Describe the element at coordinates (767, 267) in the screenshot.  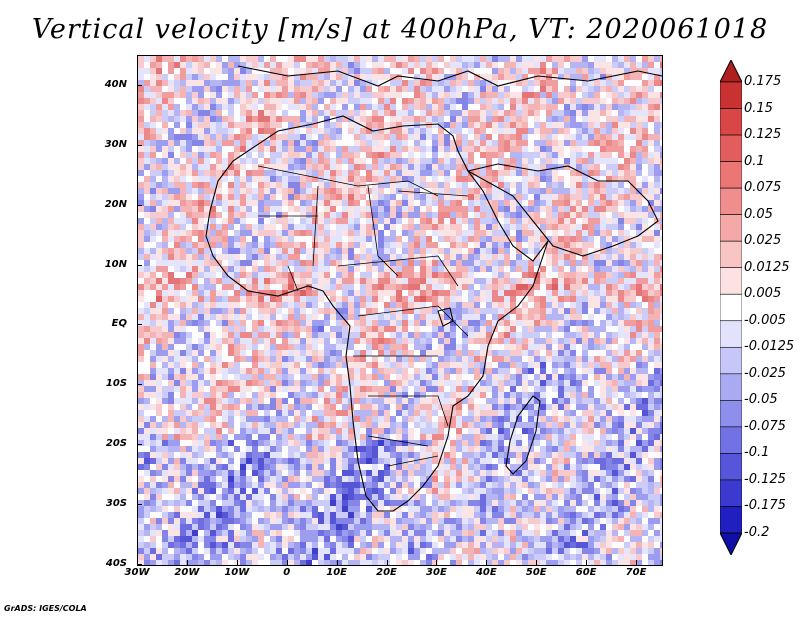
I see `colorbar-label: 0.0125` at that location.